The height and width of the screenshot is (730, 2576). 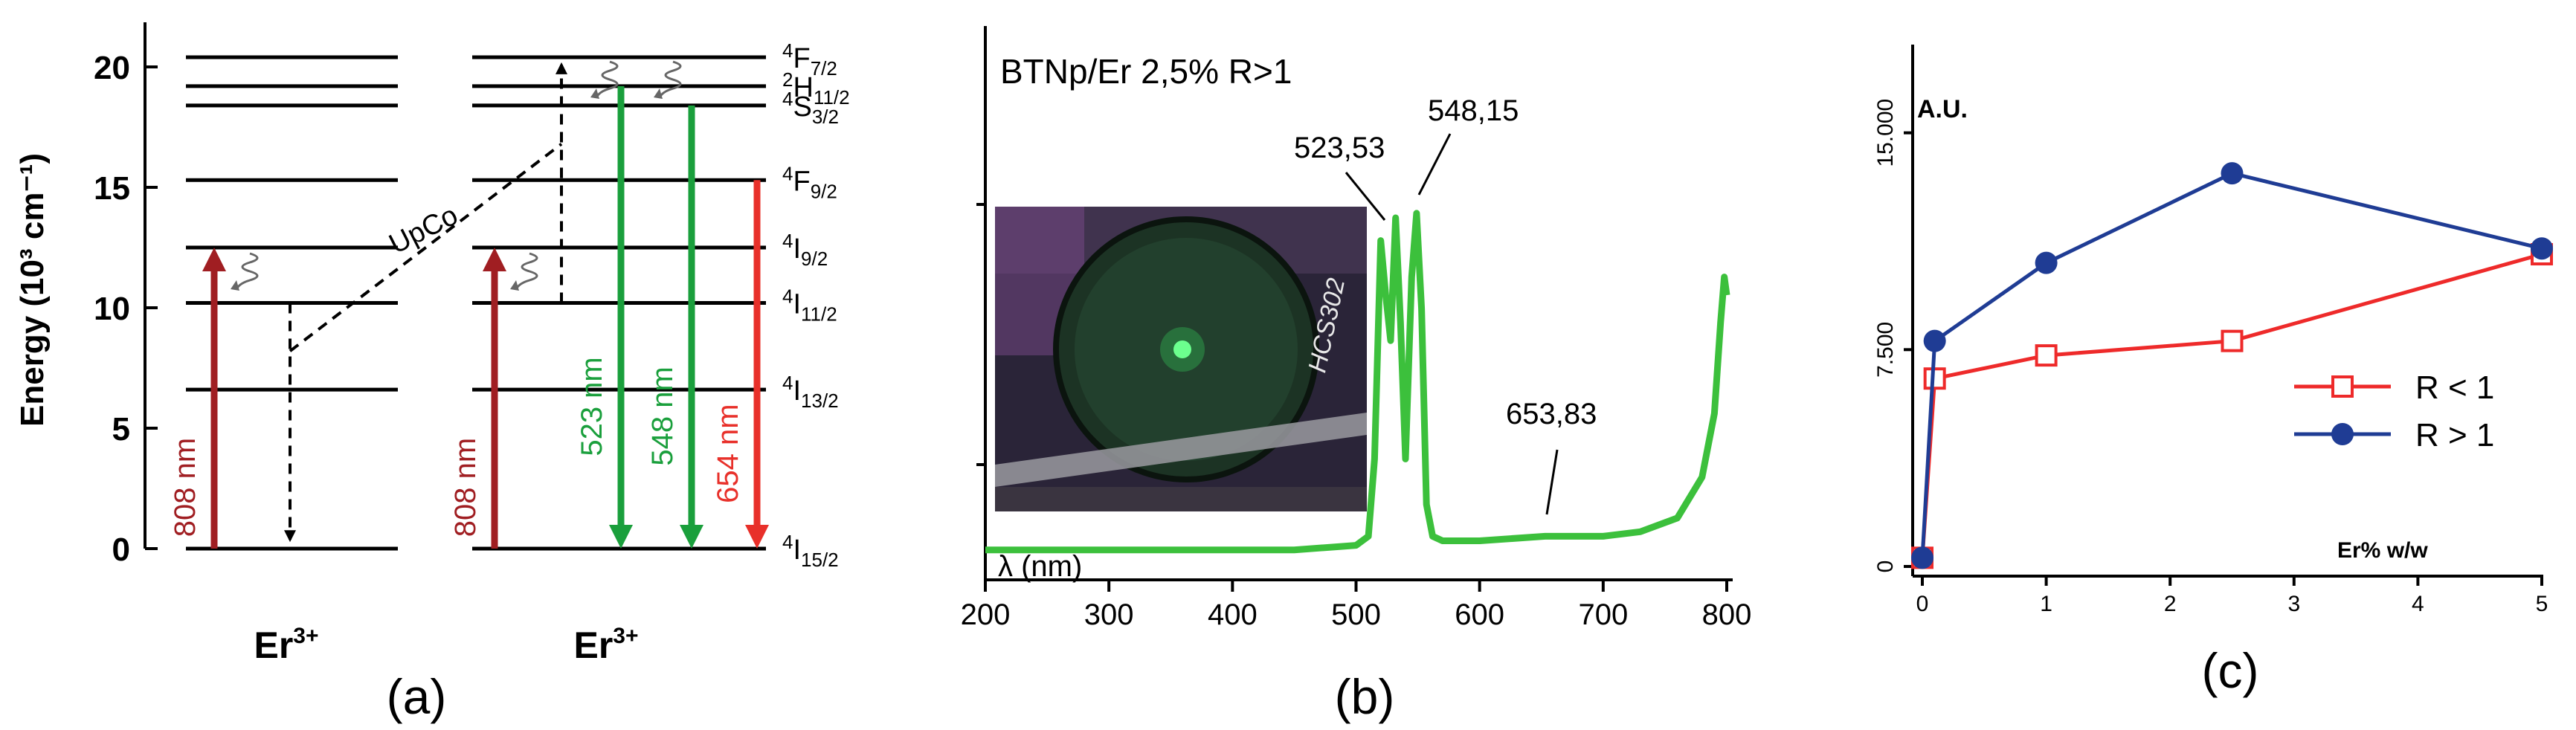 What do you see at coordinates (592, 406) in the screenshot?
I see `emission-523-label: 523 nm` at bounding box center [592, 406].